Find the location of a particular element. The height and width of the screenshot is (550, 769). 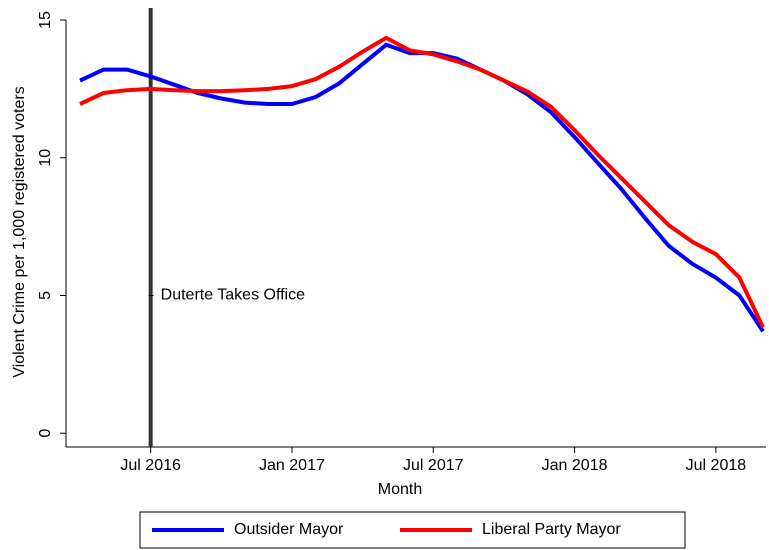

y-tick-label: 15 is located at coordinates (45, 20).